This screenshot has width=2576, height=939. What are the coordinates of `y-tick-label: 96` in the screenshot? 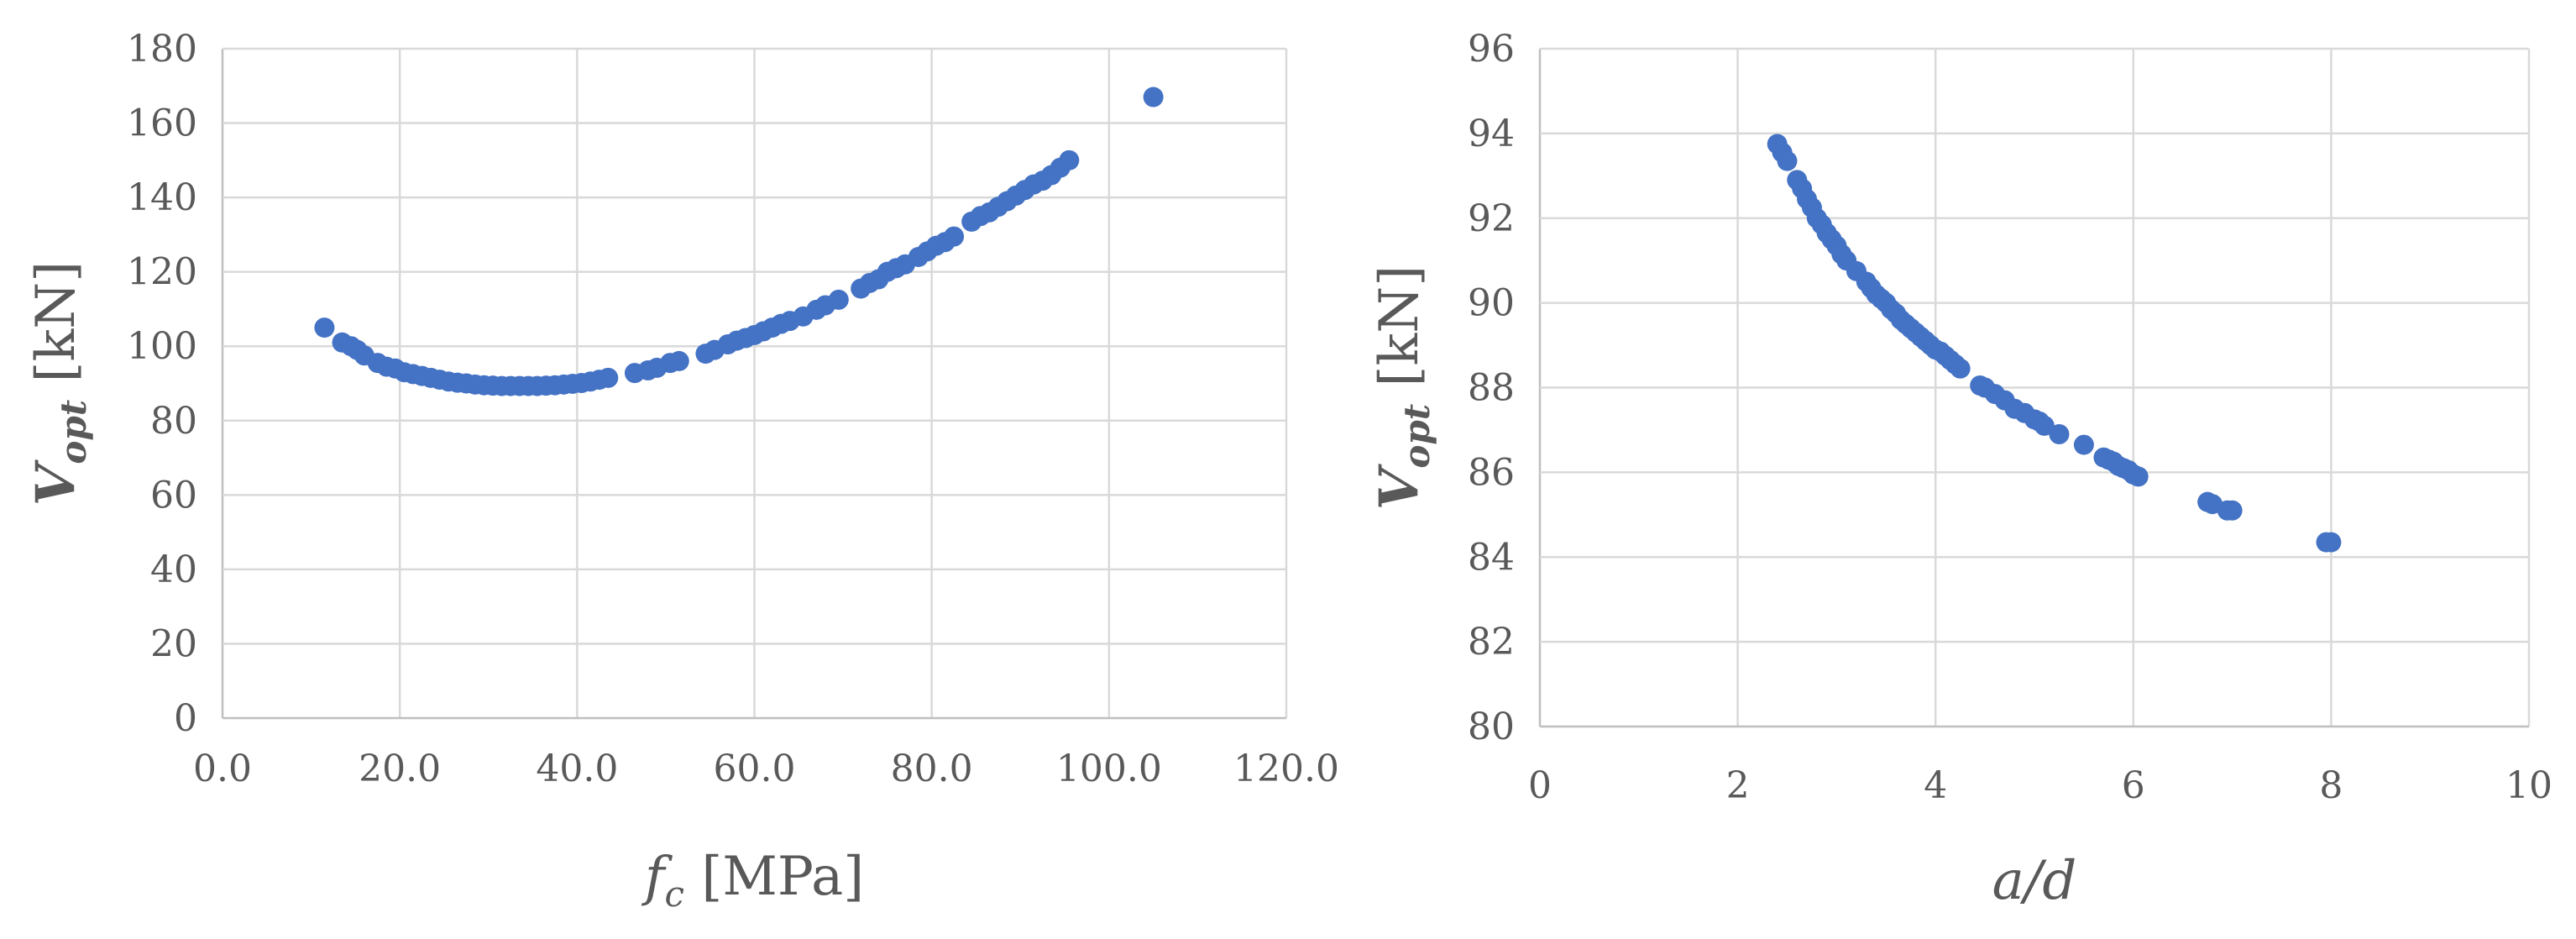 It's located at (1491, 49).